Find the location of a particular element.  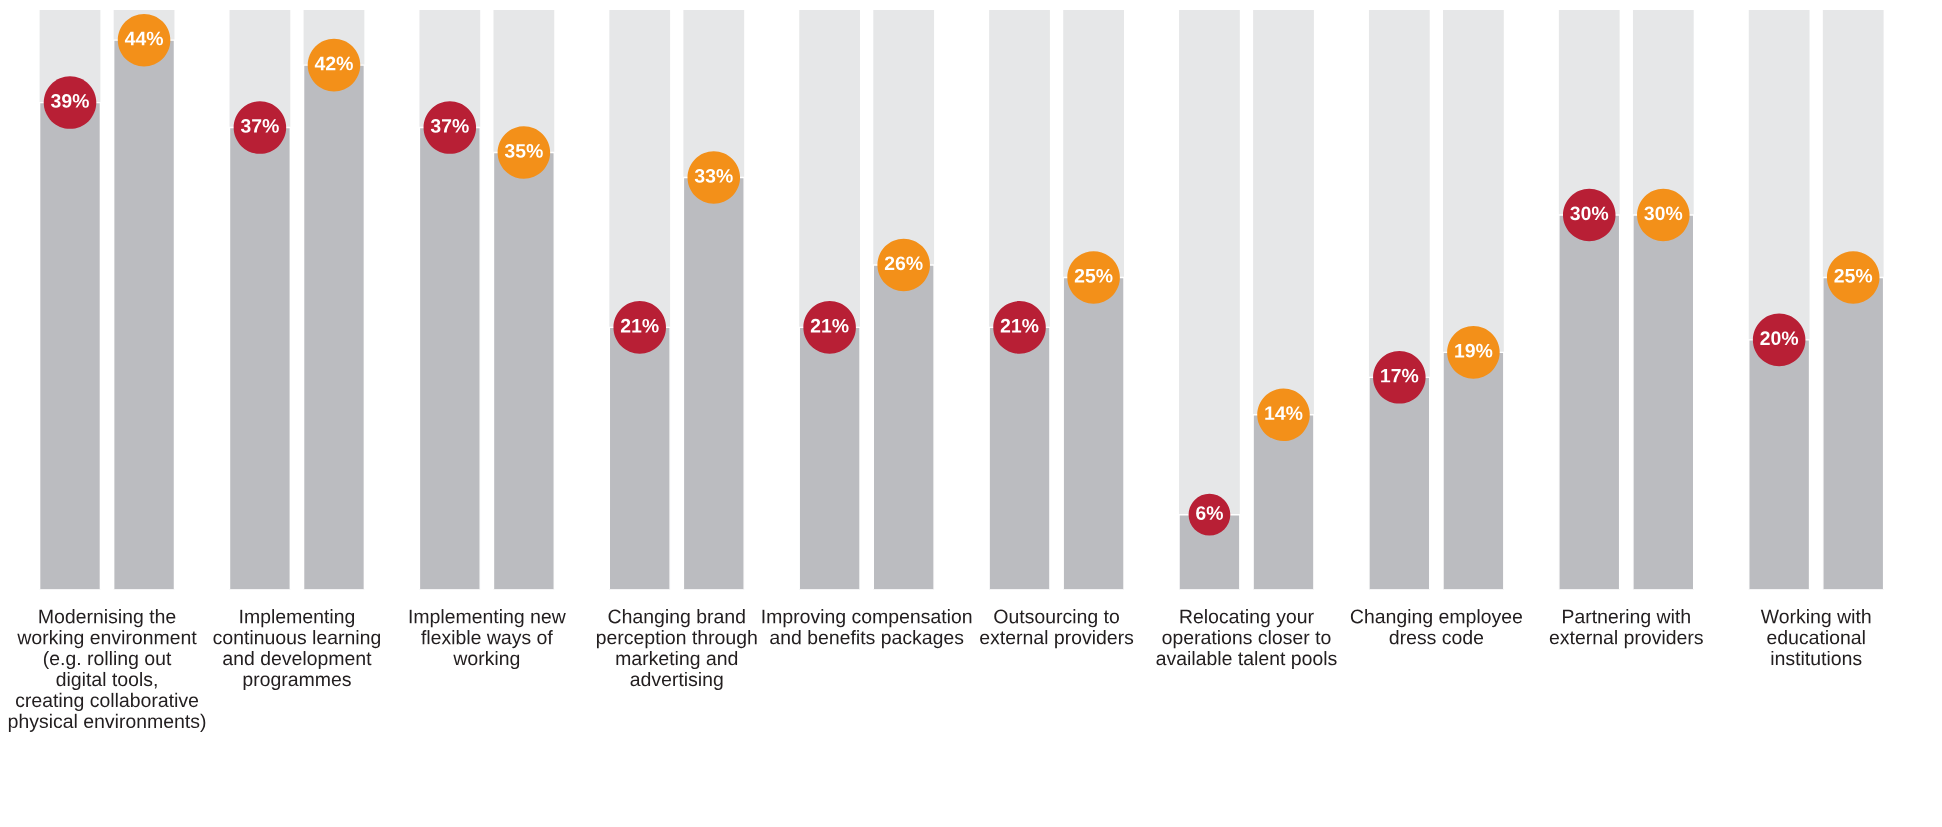

x-tick-label: Outsourcing to external providers is located at coordinates (1057, 629).